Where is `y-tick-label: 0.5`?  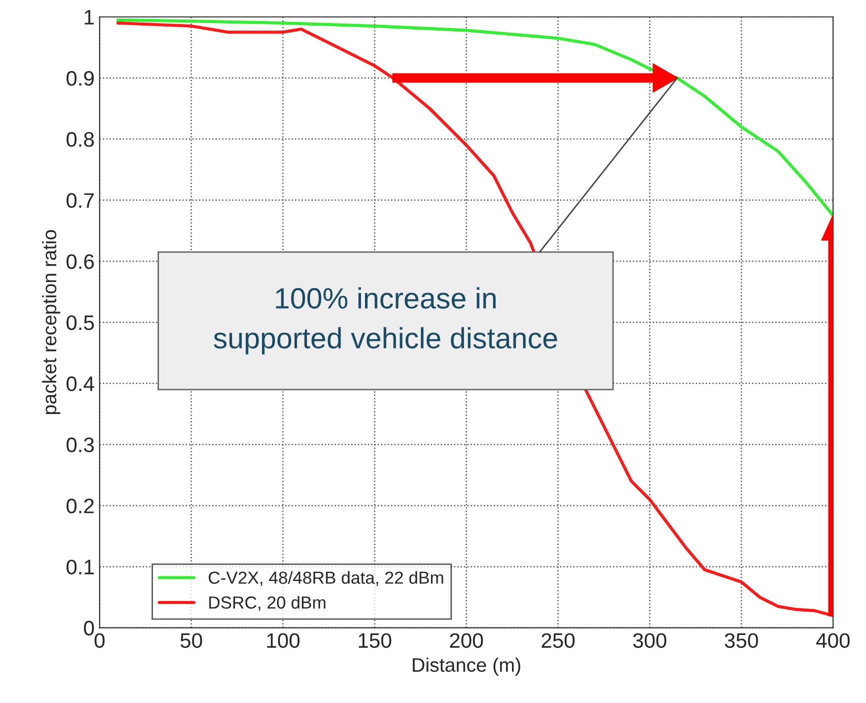
y-tick-label: 0.5 is located at coordinates (80, 322).